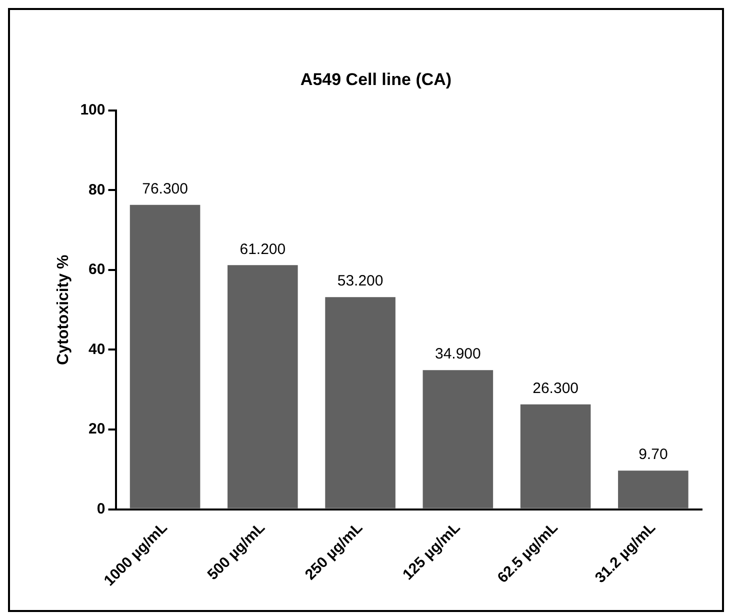  Describe the element at coordinates (165, 189) in the screenshot. I see `data-label: 76.300` at that location.